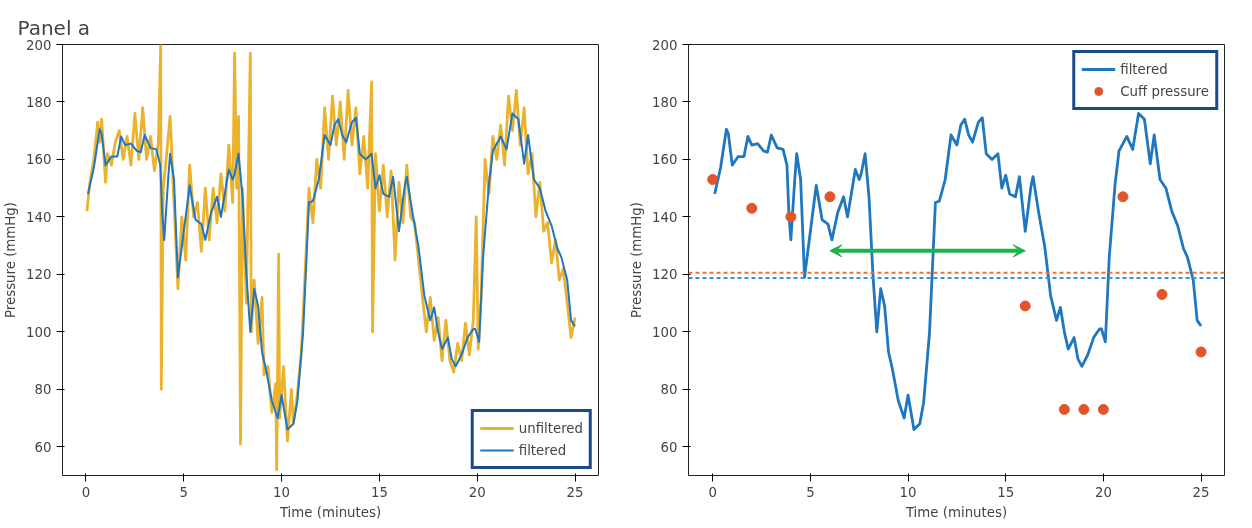 This screenshot has height=528, width=1252. Describe the element at coordinates (54, 27) in the screenshot. I see `chart-title: Panel a` at that location.